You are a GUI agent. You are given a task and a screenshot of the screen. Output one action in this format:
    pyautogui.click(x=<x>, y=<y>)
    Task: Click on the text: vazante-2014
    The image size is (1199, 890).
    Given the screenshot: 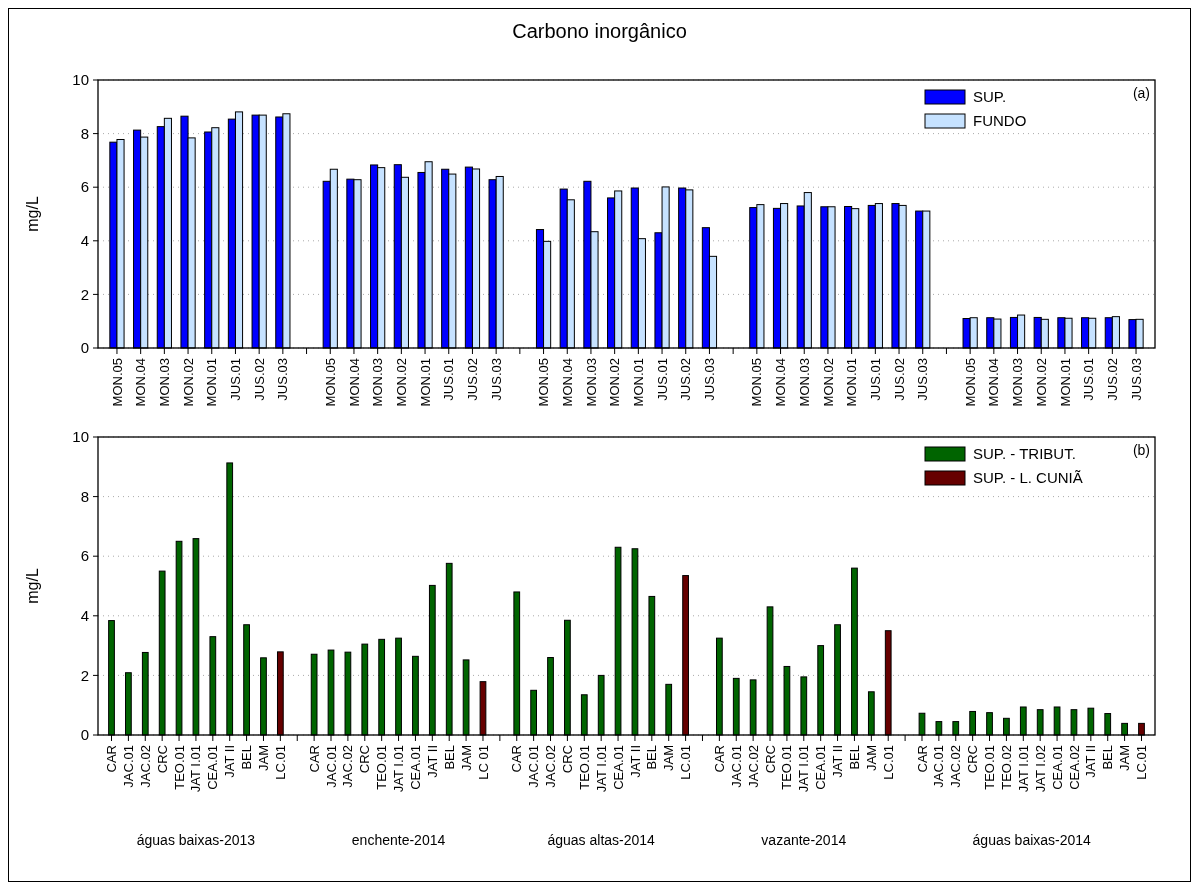 What is the action you would take?
    pyautogui.click(x=804, y=840)
    